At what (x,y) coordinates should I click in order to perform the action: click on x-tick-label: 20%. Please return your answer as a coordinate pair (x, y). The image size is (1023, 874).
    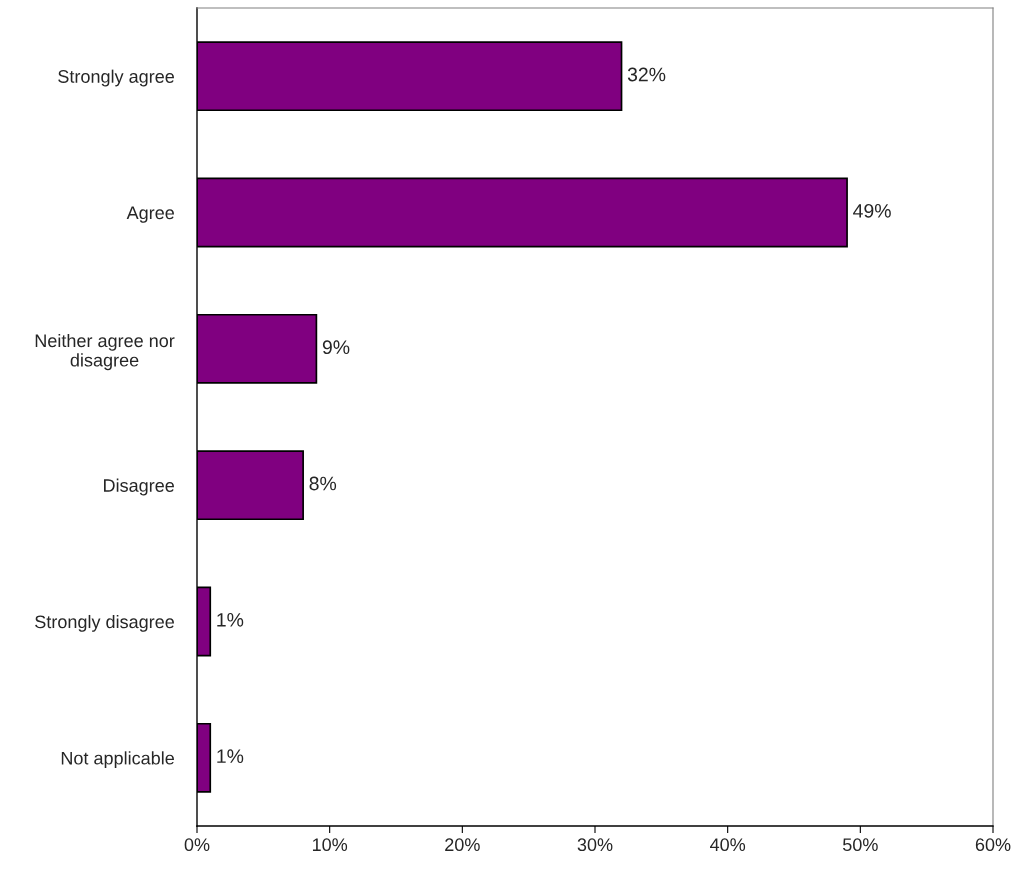
    Looking at the image, I should click on (462, 845).